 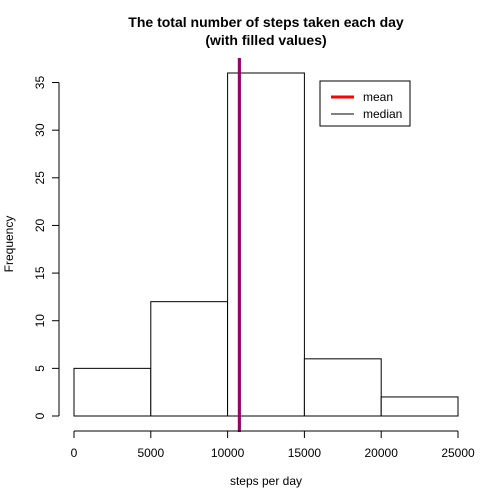 What do you see at coordinates (40, 130) in the screenshot?
I see `y-tick-label-6: 30` at bounding box center [40, 130].